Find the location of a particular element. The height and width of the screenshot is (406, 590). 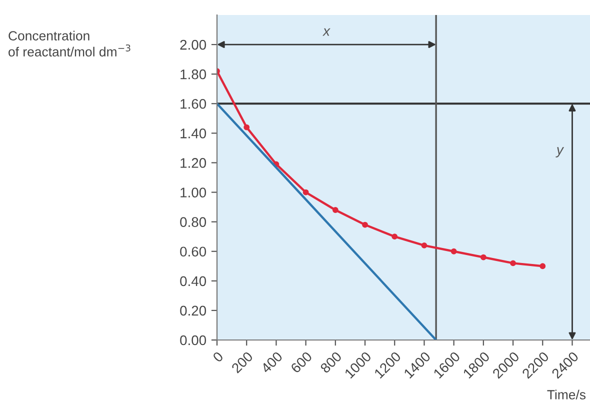

x-tick-label: 400 is located at coordinates (272, 362).